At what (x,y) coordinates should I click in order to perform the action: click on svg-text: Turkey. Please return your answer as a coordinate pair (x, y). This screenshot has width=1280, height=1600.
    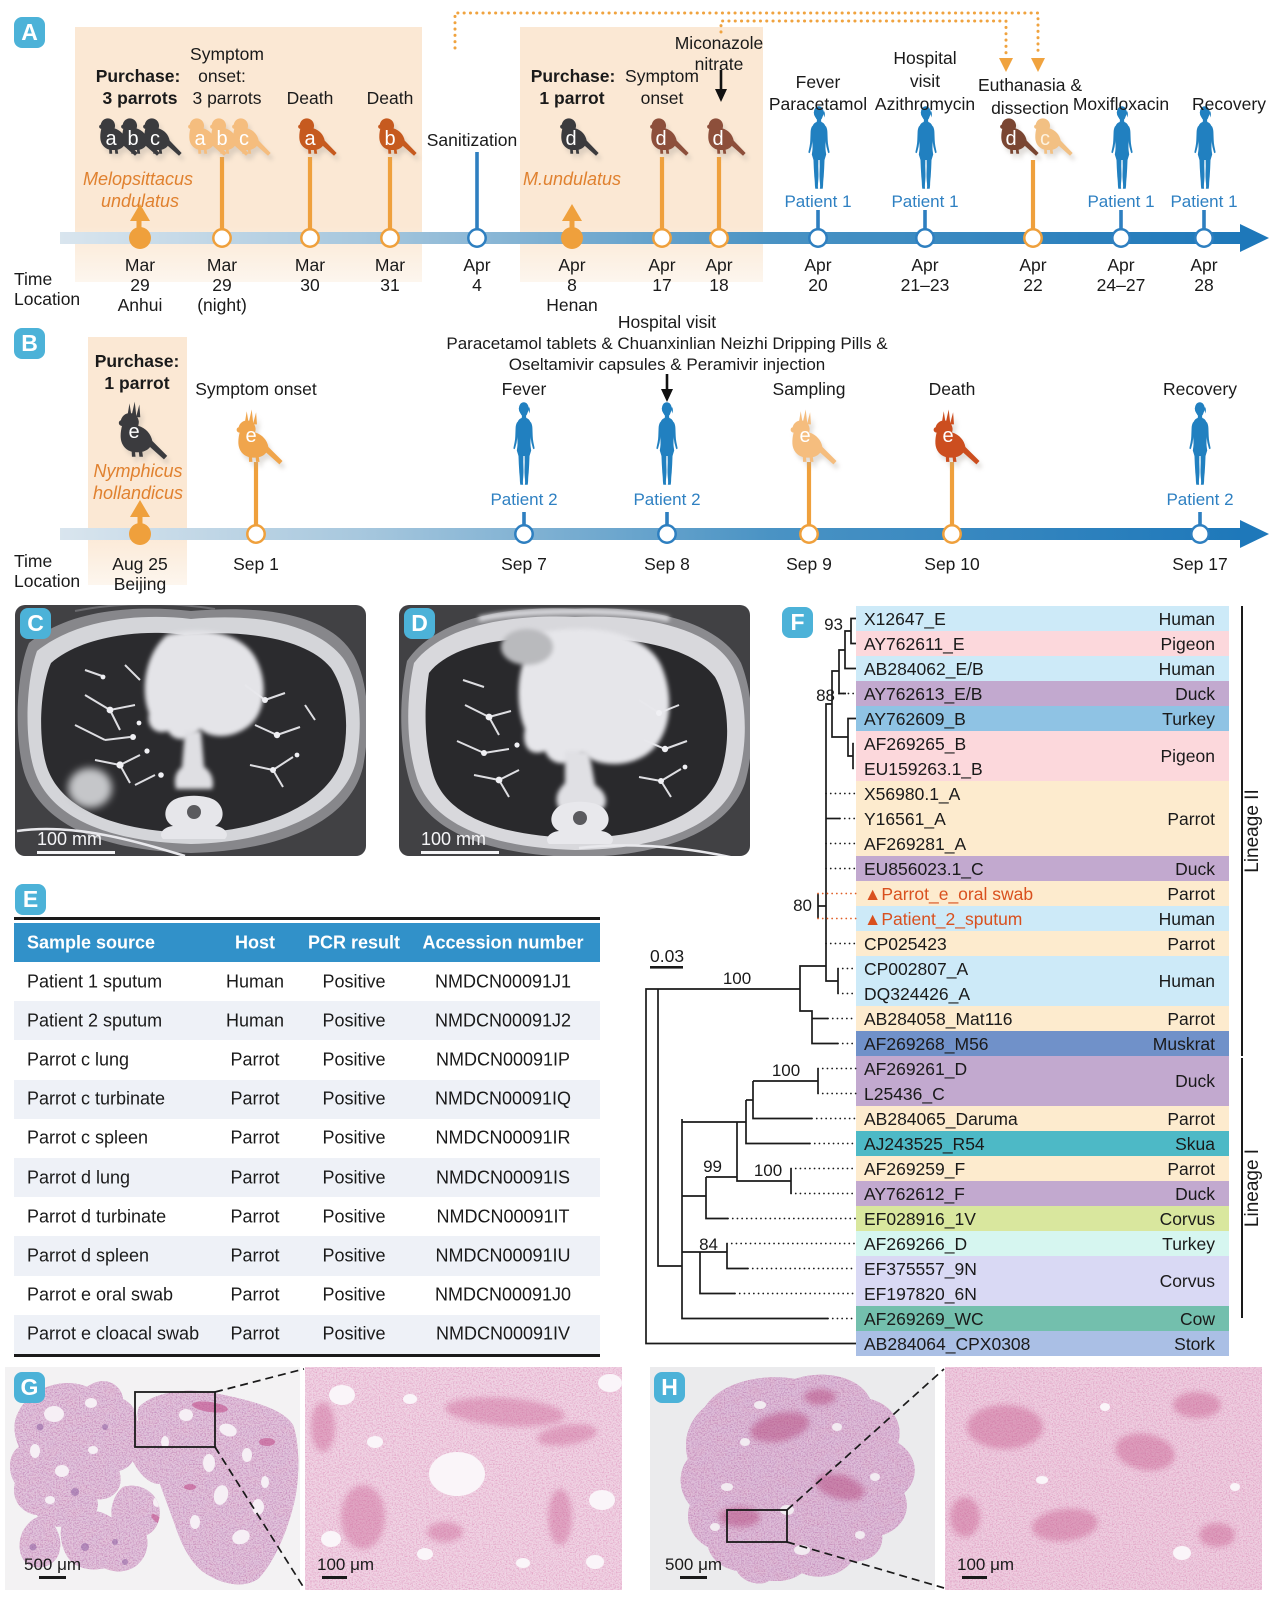
    Looking at the image, I should click on (1188, 719).